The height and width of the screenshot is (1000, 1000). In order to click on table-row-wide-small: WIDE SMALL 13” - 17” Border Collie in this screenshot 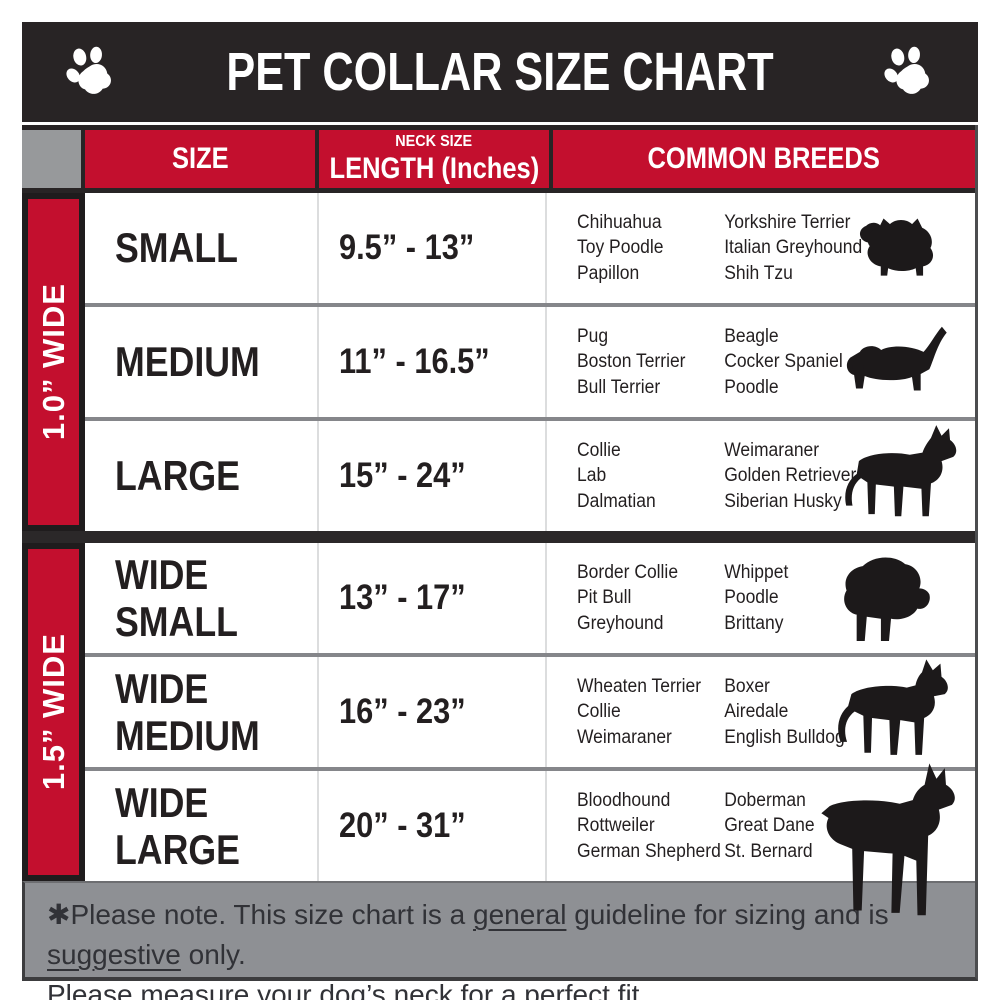, I will do `click(530, 598)`.